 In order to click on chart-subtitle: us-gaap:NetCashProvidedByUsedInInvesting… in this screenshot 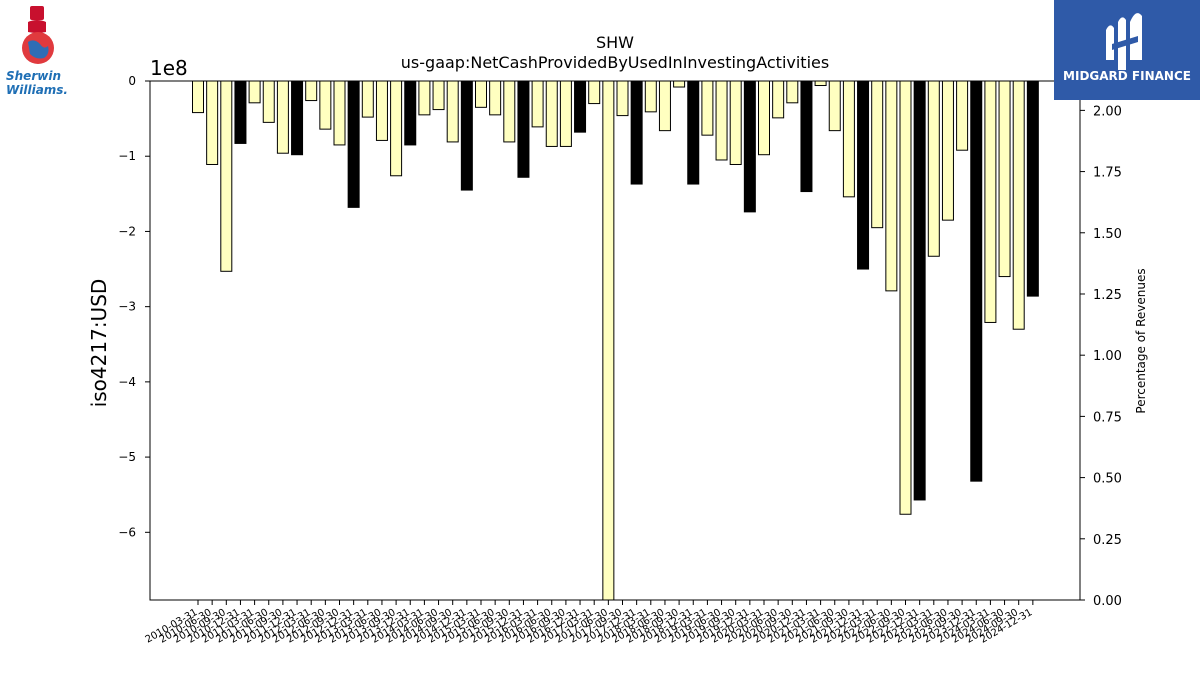, I will do `click(615, 62)`.